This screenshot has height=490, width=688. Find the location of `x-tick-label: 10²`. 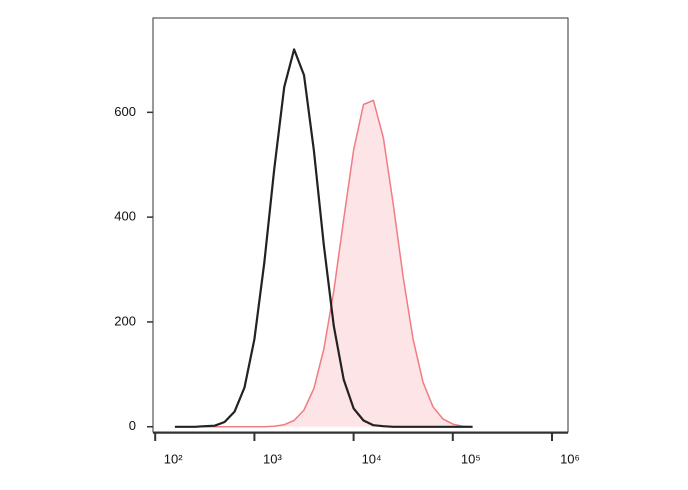

x-tick-label: 10² is located at coordinates (173, 458).